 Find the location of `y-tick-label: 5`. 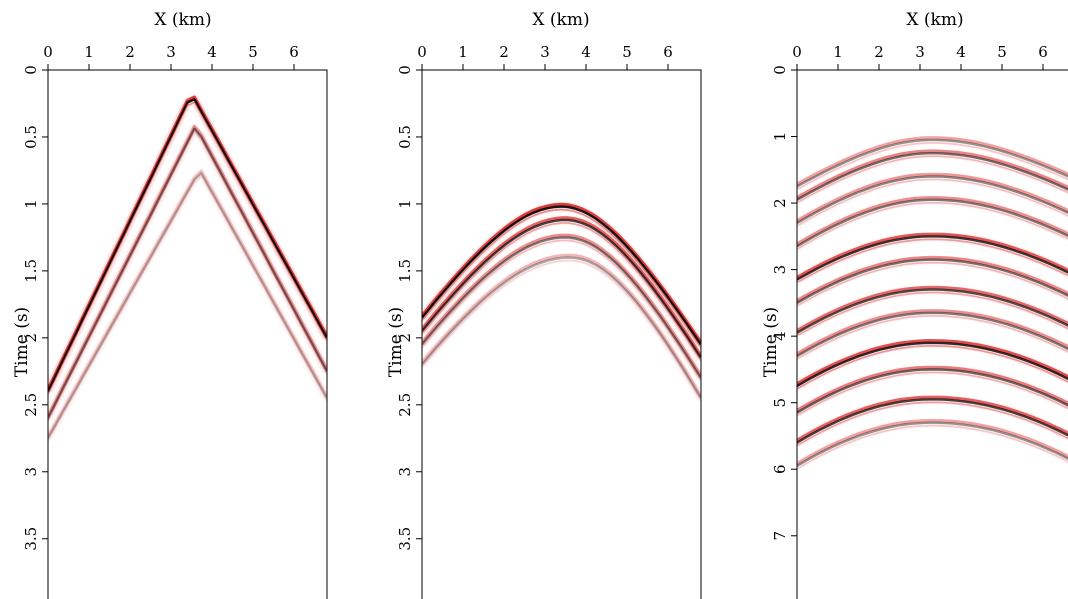

y-tick-label: 5 is located at coordinates (780, 403).